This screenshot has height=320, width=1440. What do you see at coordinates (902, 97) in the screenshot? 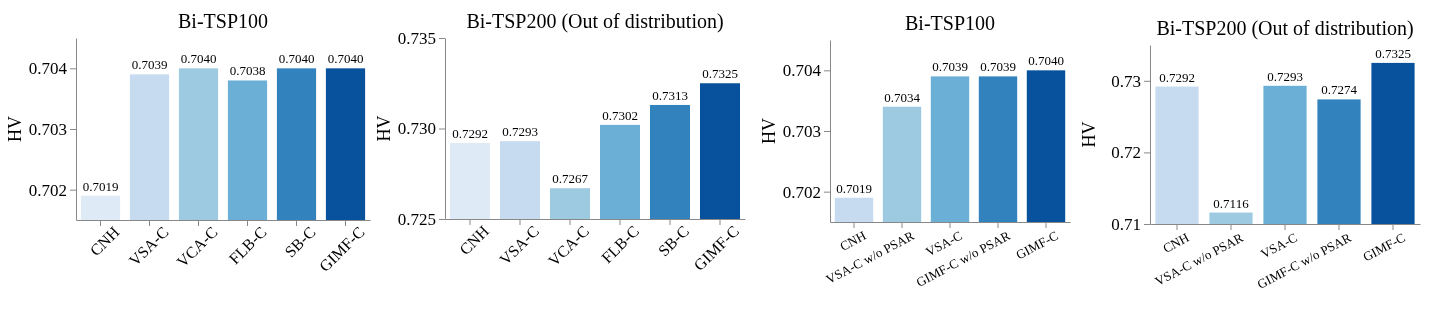
I see `data-label: 0.7034` at bounding box center [902, 97].